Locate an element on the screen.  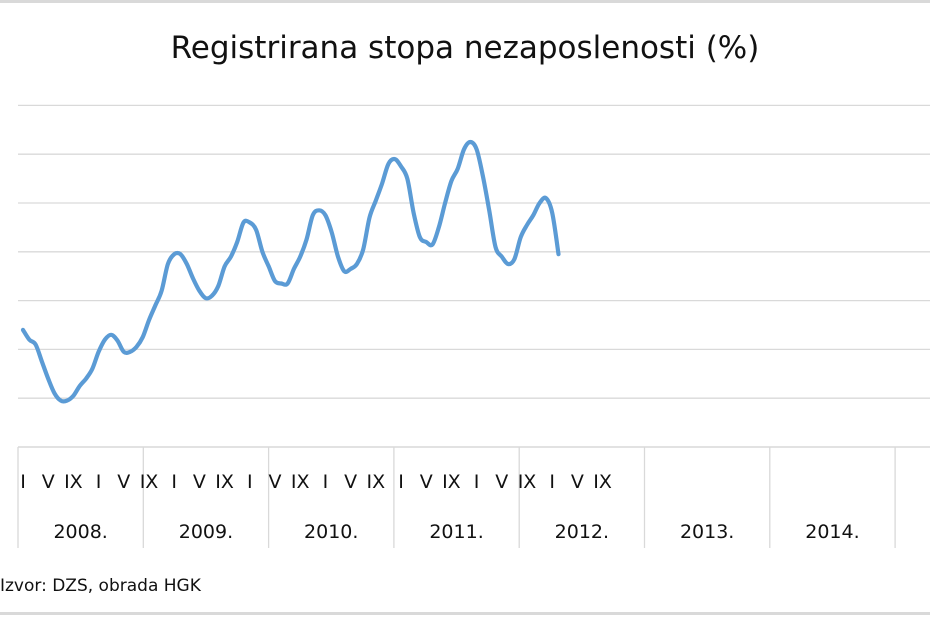
year-label: 2009. is located at coordinates (206, 532).